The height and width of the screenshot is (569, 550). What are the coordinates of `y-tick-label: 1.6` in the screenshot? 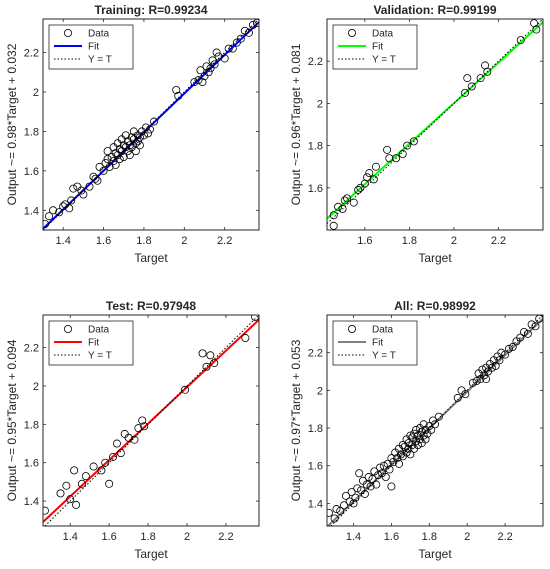 It's located at (31, 172).